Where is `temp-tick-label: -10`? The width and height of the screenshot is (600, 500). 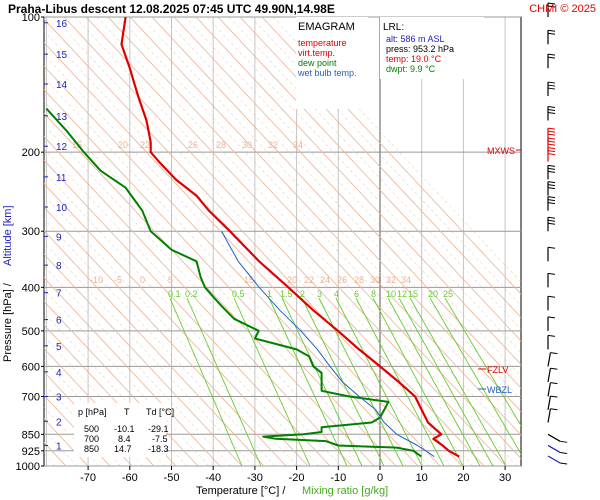
temp-tick-label: -10 is located at coordinates (338, 478).